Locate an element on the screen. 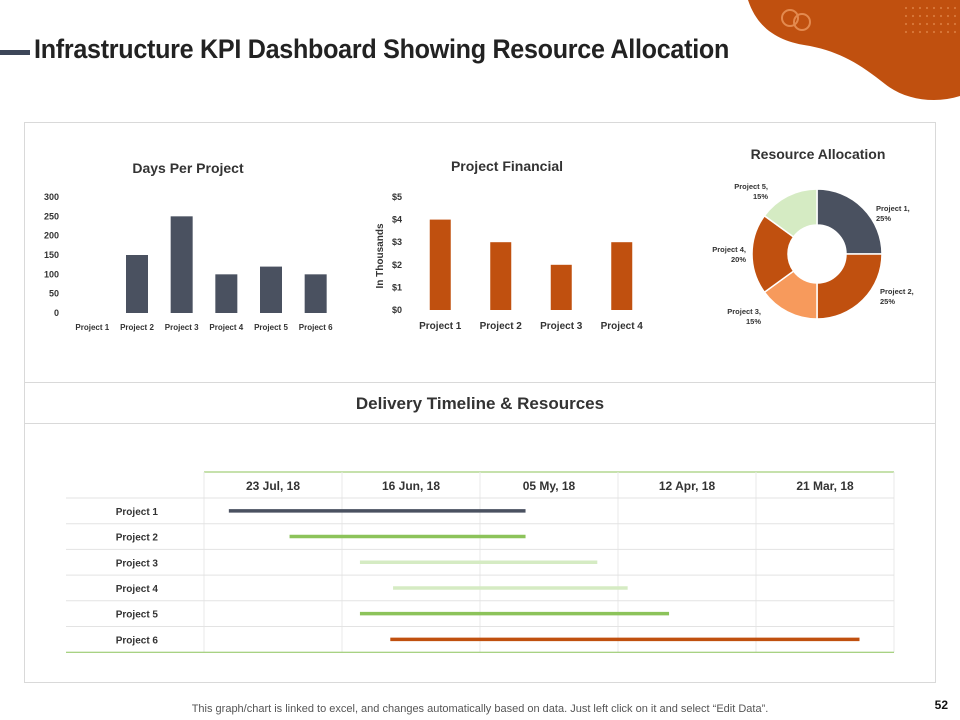 The height and width of the screenshot is (720, 960). page-number: 52 is located at coordinates (941, 705).